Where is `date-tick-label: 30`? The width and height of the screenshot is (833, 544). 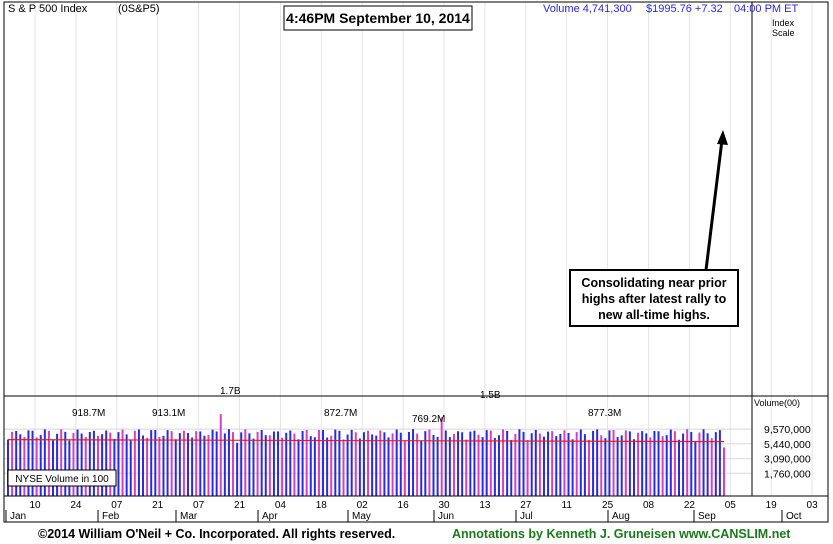 date-tick-label: 30 is located at coordinates (444, 505).